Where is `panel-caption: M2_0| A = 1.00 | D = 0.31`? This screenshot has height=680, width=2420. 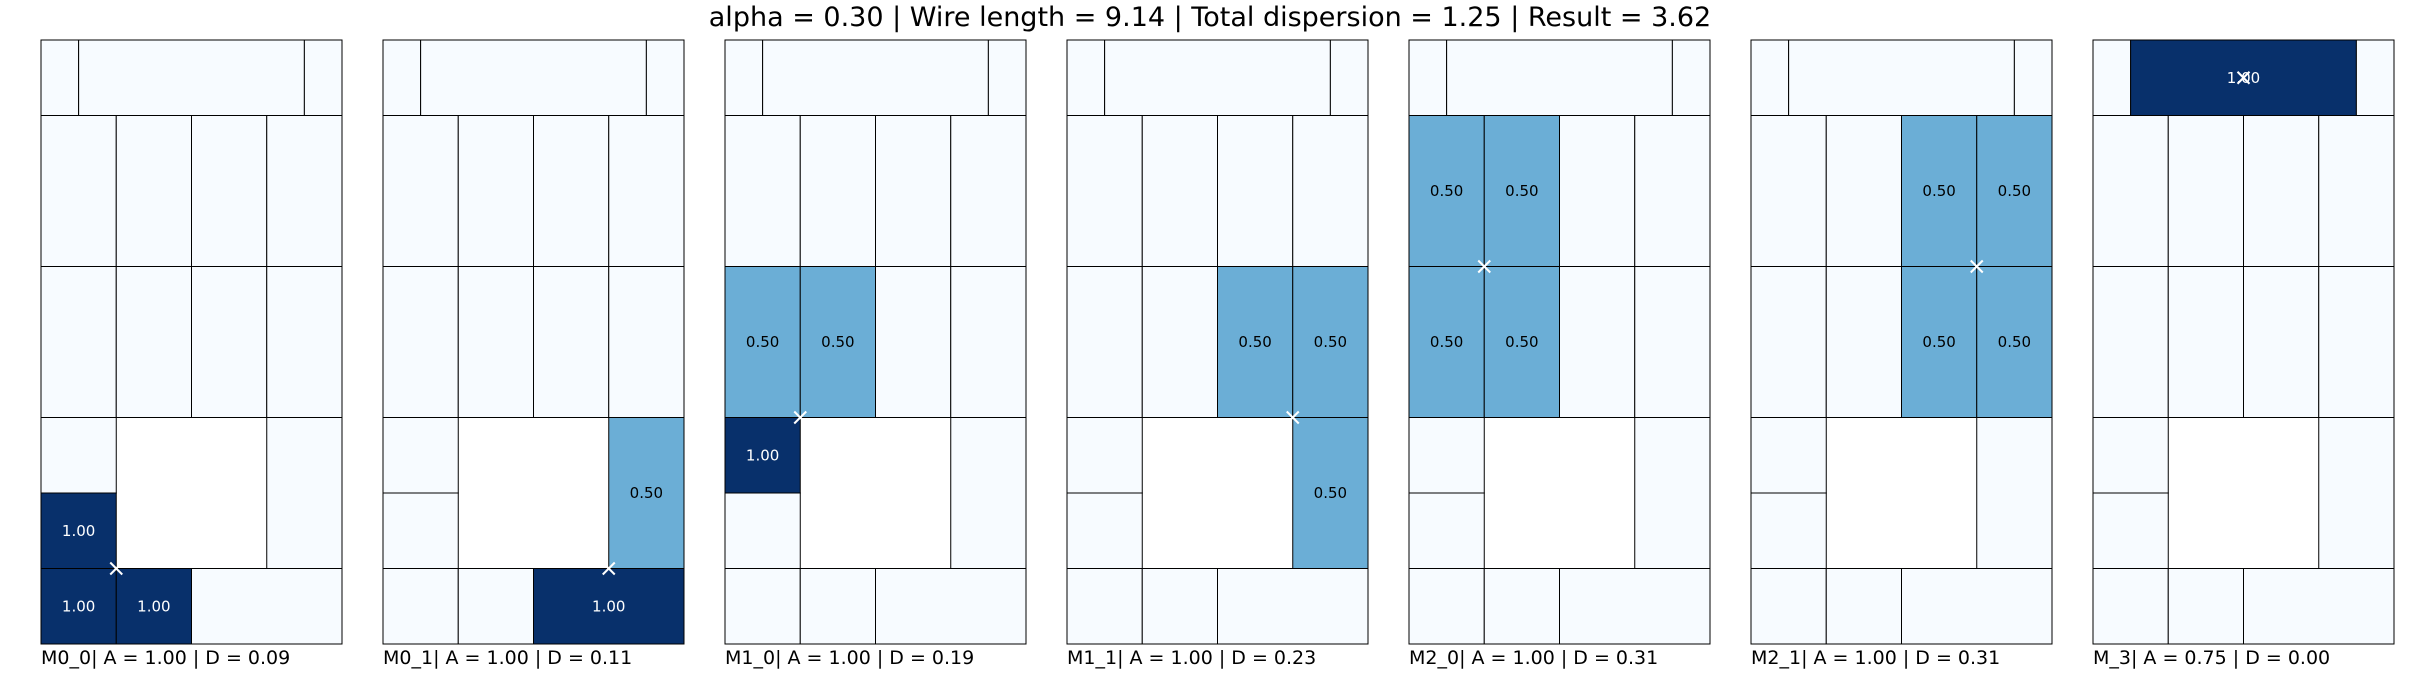
panel-caption: M2_0| A = 1.00 | D = 0.31 is located at coordinates (1533, 658).